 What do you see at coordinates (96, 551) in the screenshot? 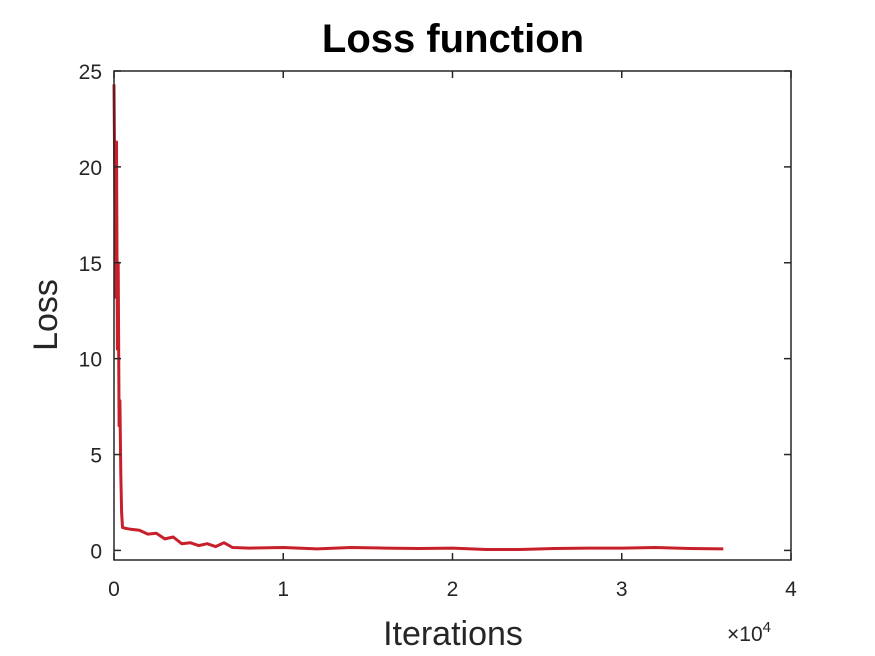
I see `y-tick-label: 0` at bounding box center [96, 551].